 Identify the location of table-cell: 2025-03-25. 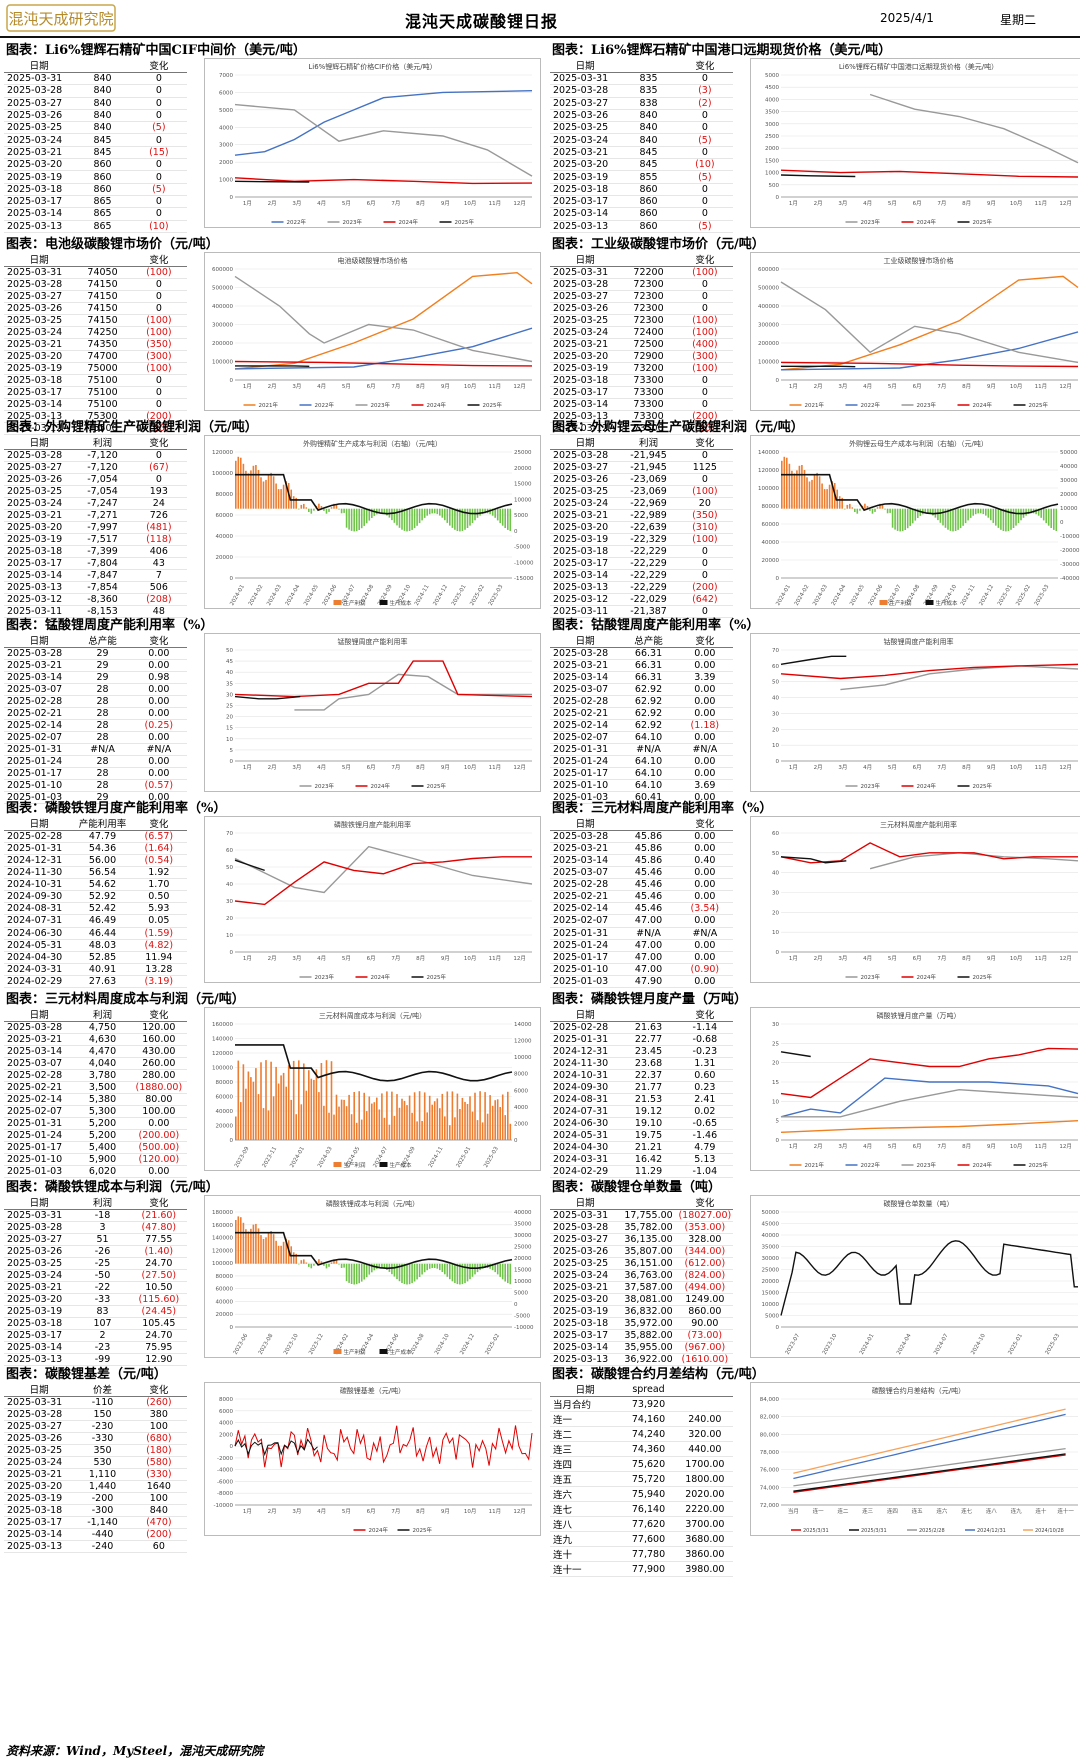
(39, 491).